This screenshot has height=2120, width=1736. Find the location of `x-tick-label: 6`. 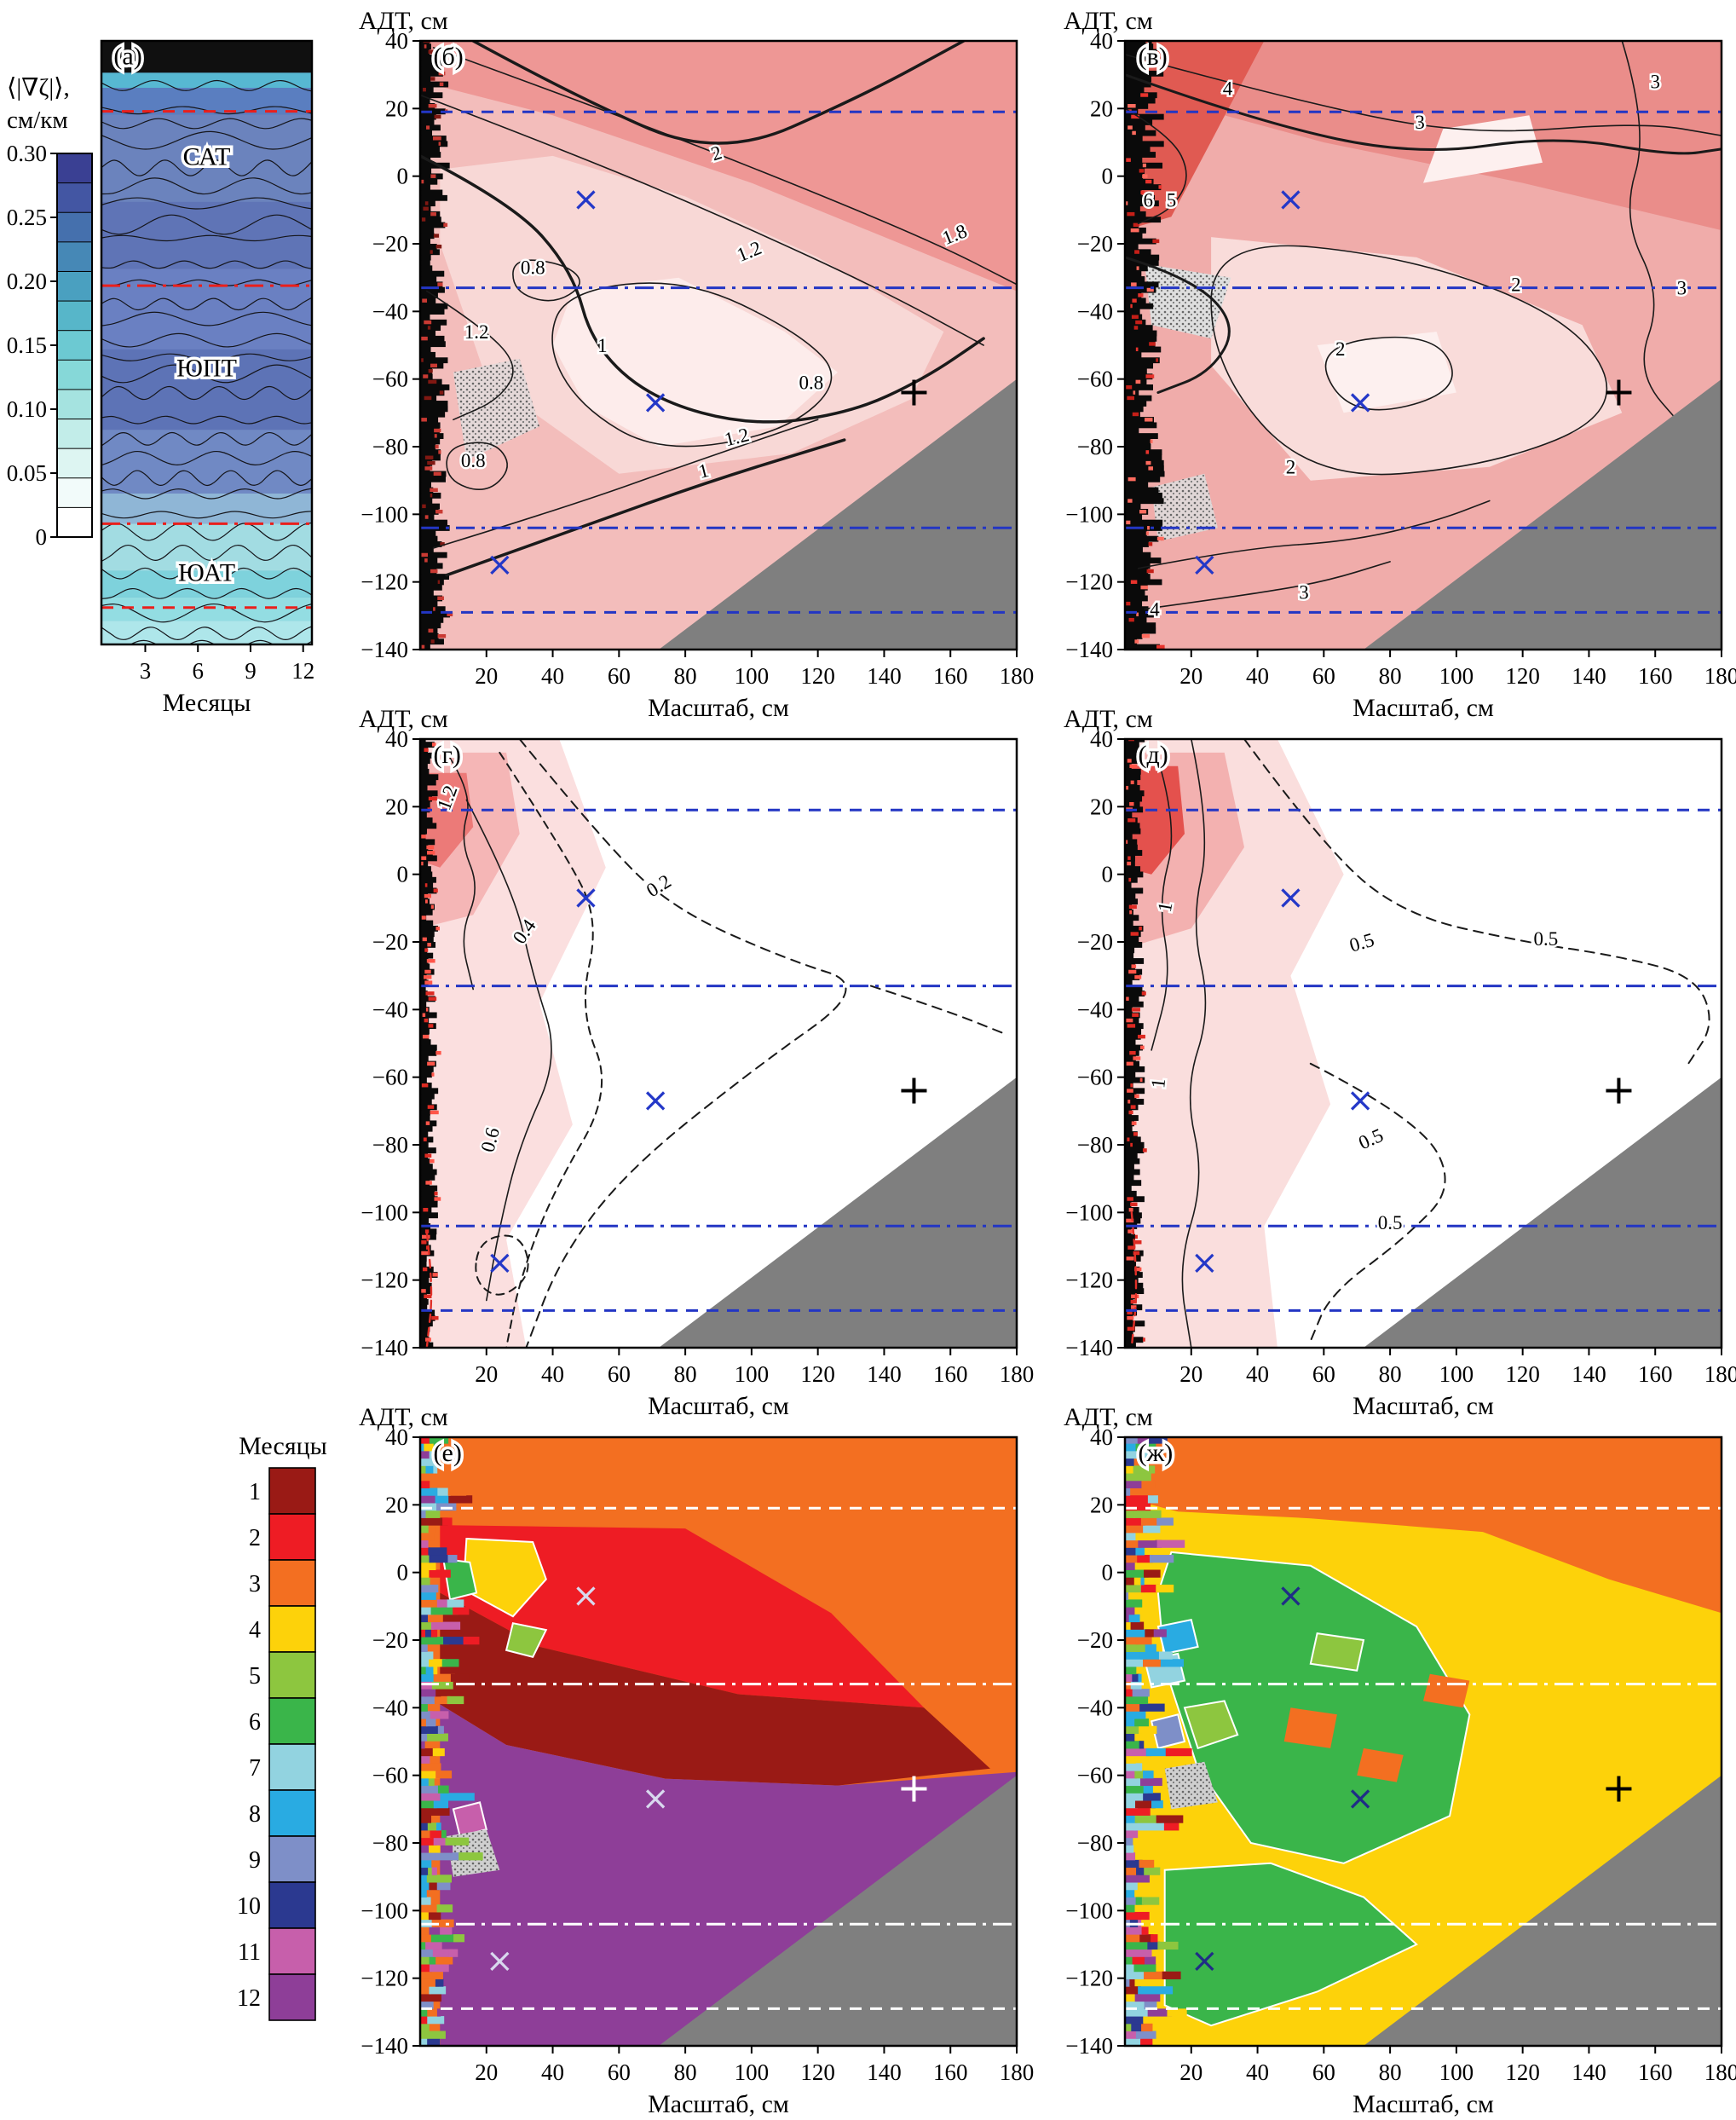

x-tick-label: 6 is located at coordinates (198, 671).